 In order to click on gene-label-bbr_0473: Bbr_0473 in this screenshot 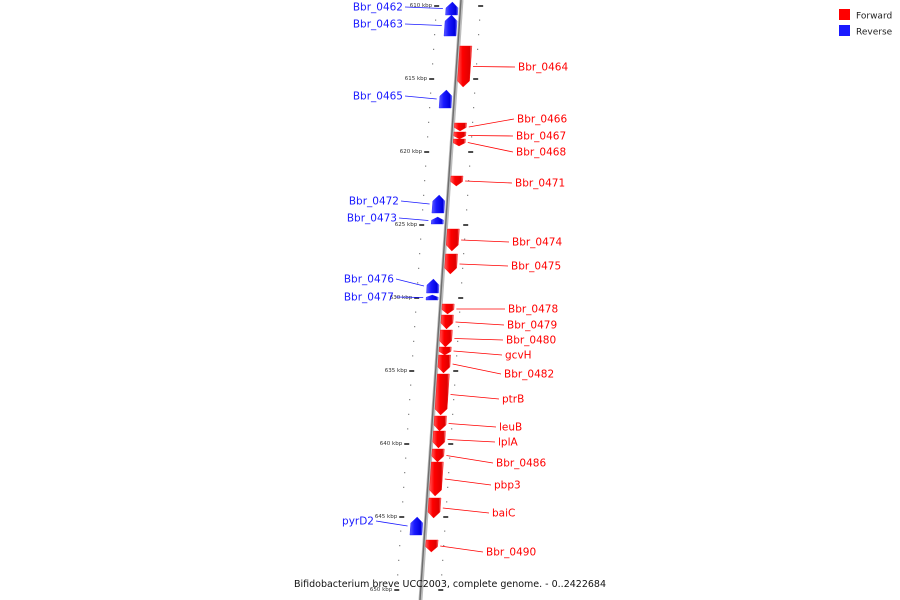, I will do `click(372, 219)`.